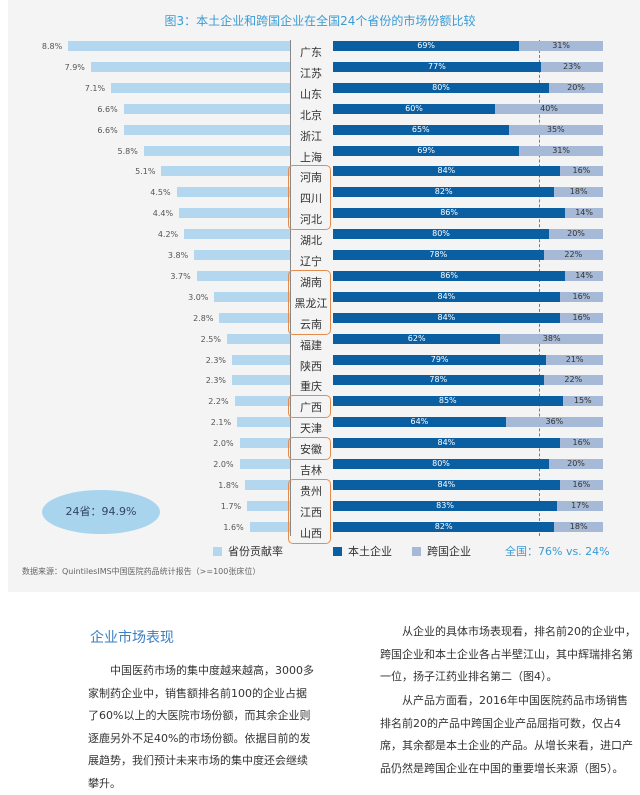  I want to click on contribution-label: 1.7%, so click(231, 506).